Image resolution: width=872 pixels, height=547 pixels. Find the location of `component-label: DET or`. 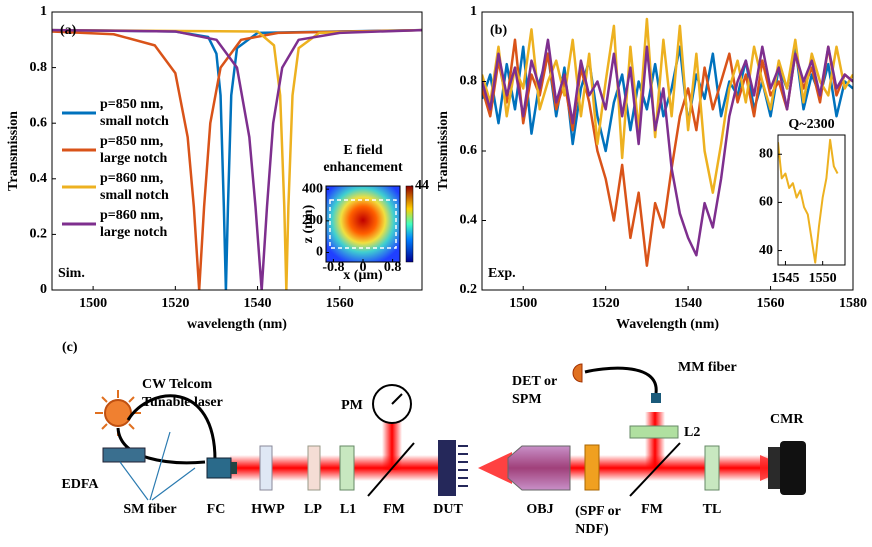

component-label: DET or is located at coordinates (534, 381).